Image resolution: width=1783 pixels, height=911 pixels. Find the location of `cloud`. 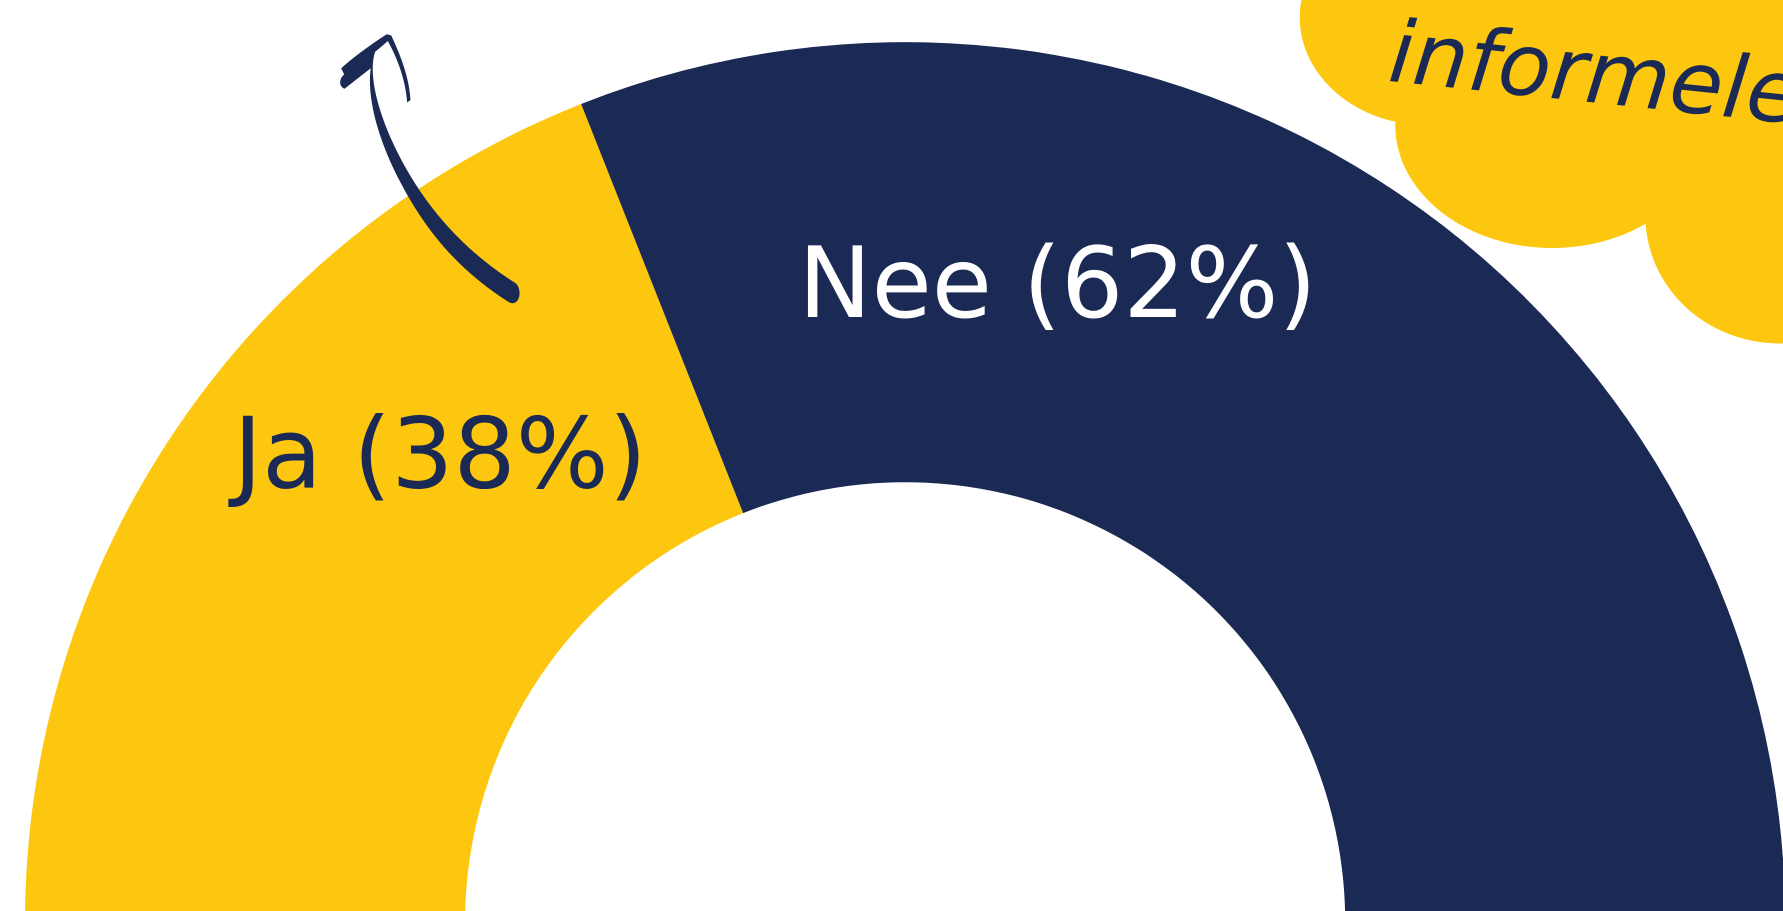

cloud is located at coordinates (1541, 172).